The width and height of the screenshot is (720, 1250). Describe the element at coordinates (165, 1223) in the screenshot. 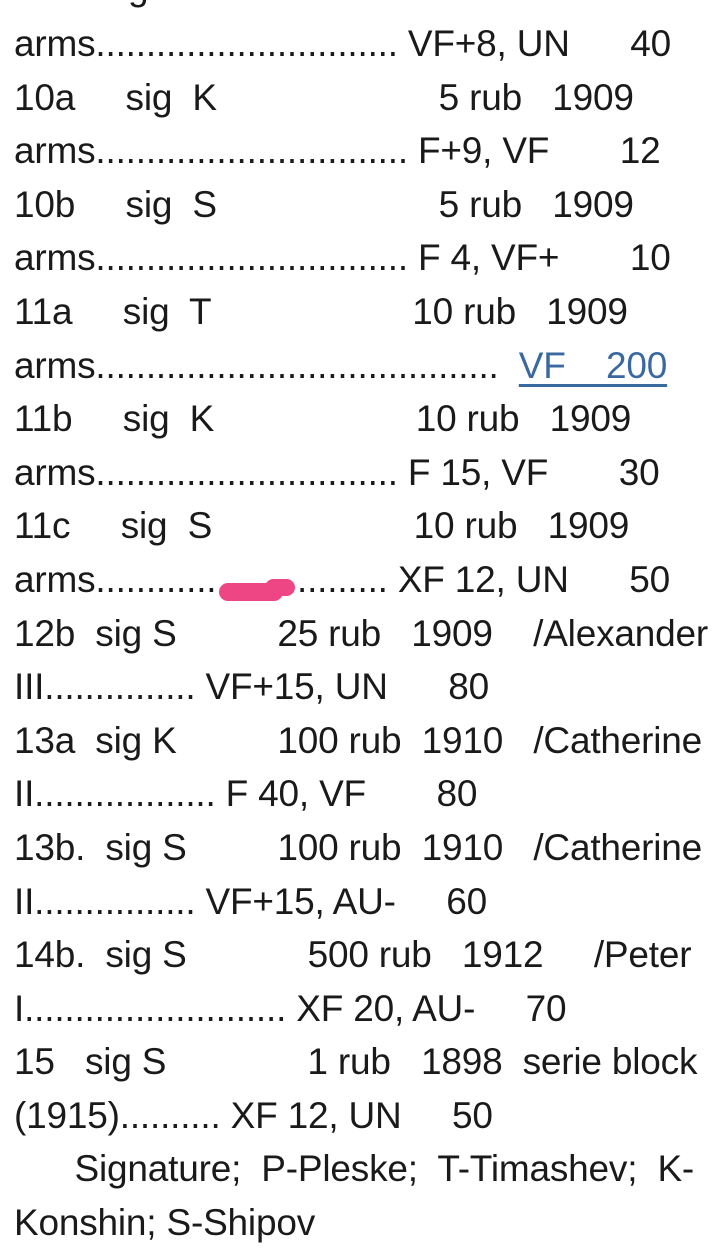

I see `doc-text: Konshin; S-Shipov` at that location.